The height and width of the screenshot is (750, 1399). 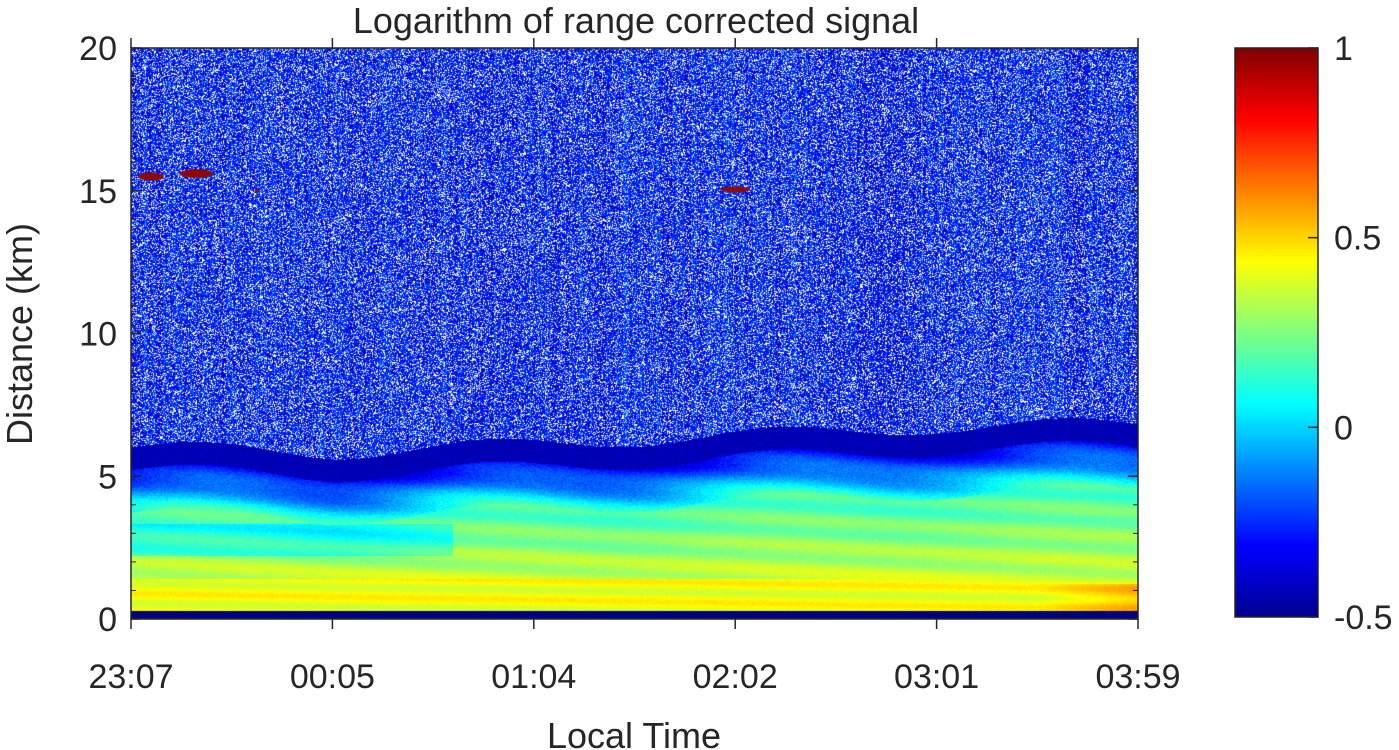 What do you see at coordinates (107, 477) in the screenshot?
I see `y-tick-label: 5` at bounding box center [107, 477].